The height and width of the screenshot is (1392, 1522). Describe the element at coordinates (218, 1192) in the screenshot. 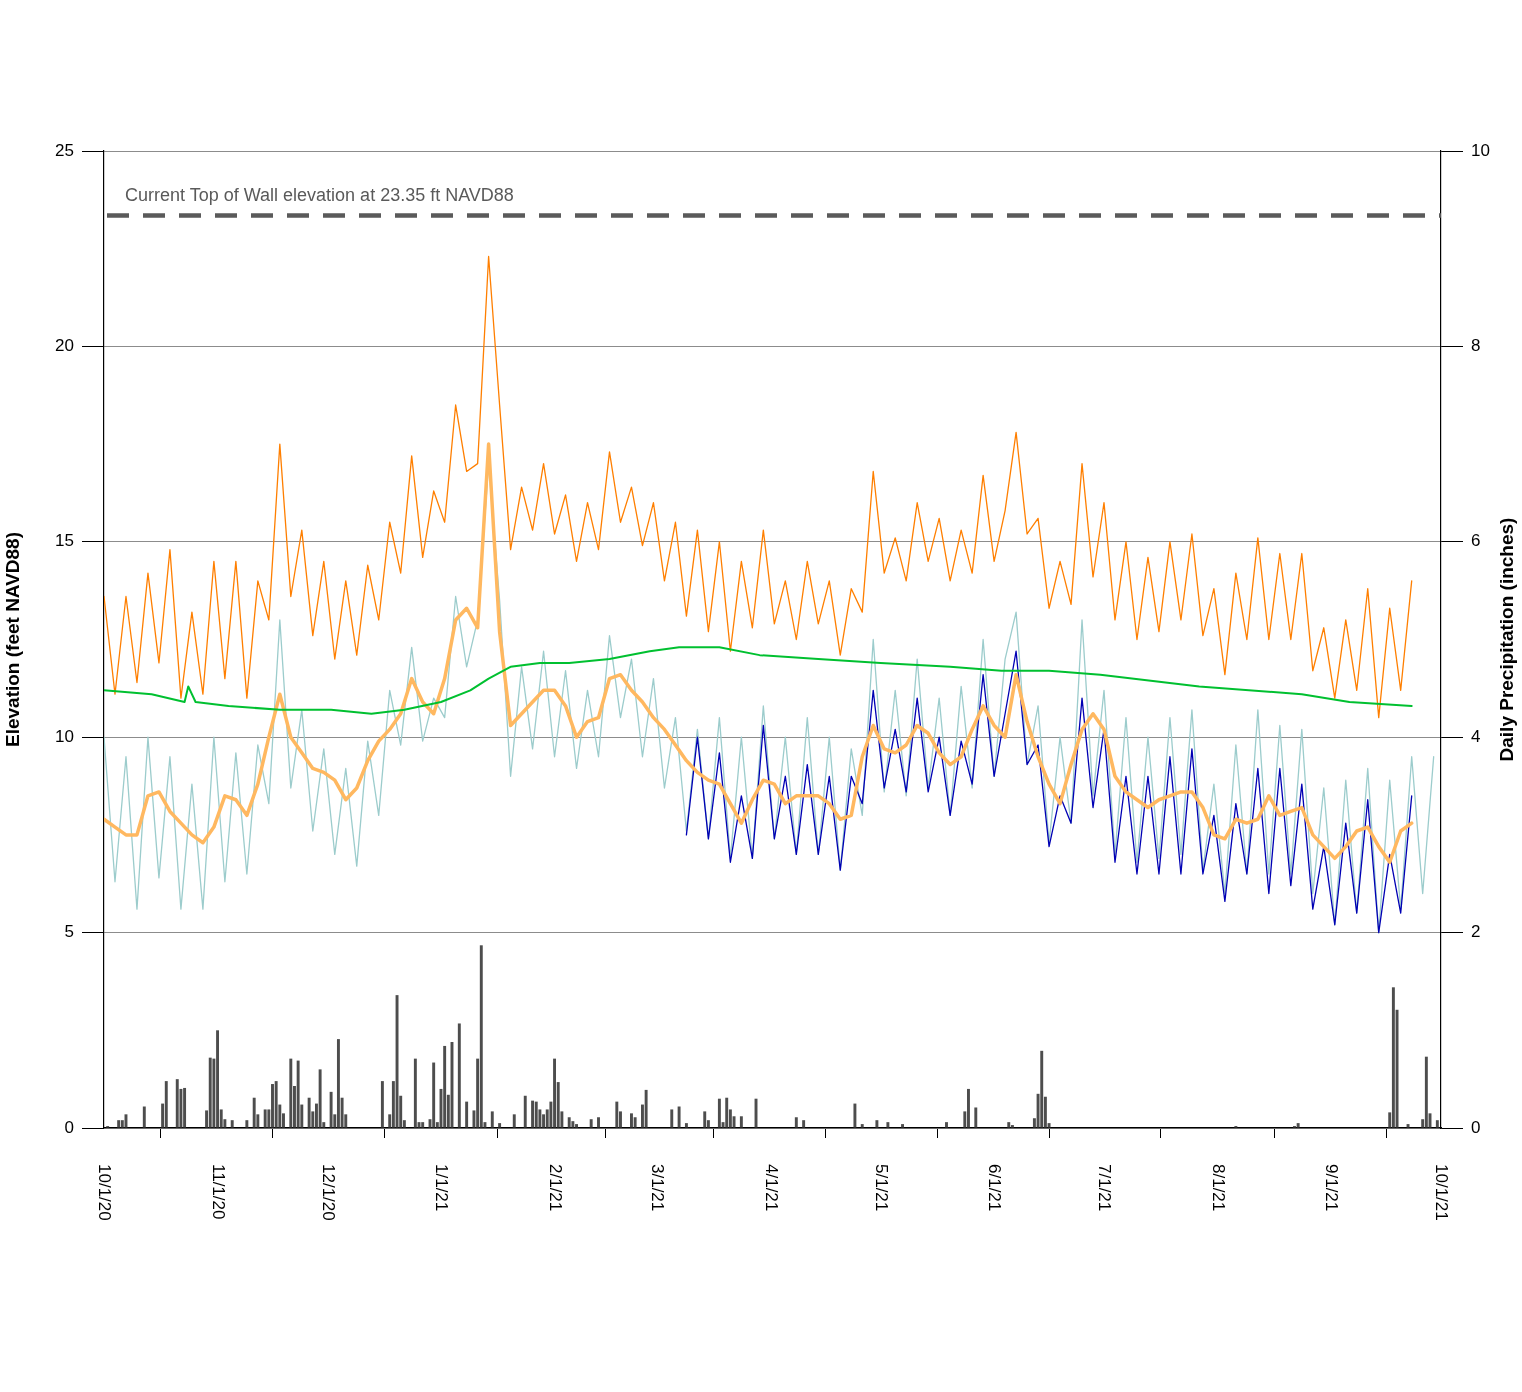

I see `x-tick-label: 11/1/20` at that location.